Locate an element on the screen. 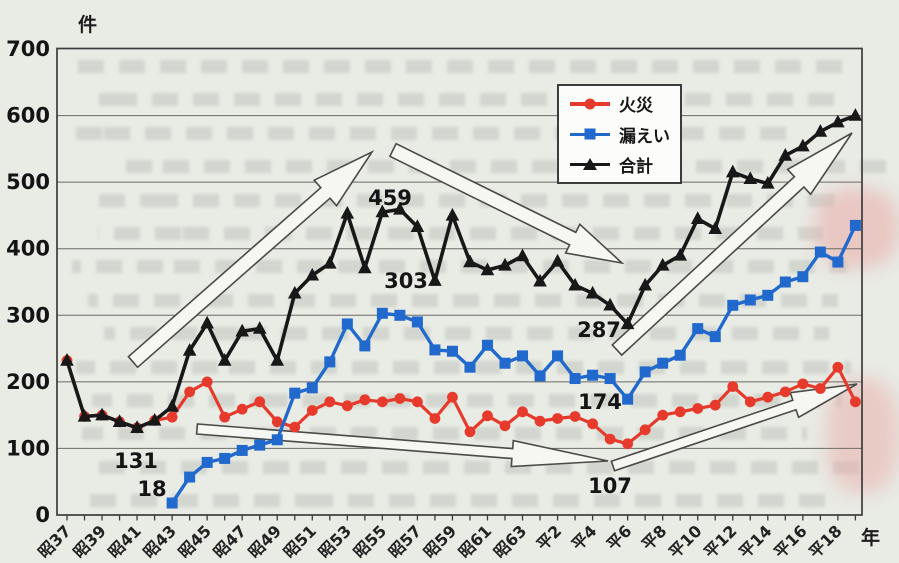 The height and width of the screenshot is (563, 899). x-tick-label: 昭43 is located at coordinates (159, 541).